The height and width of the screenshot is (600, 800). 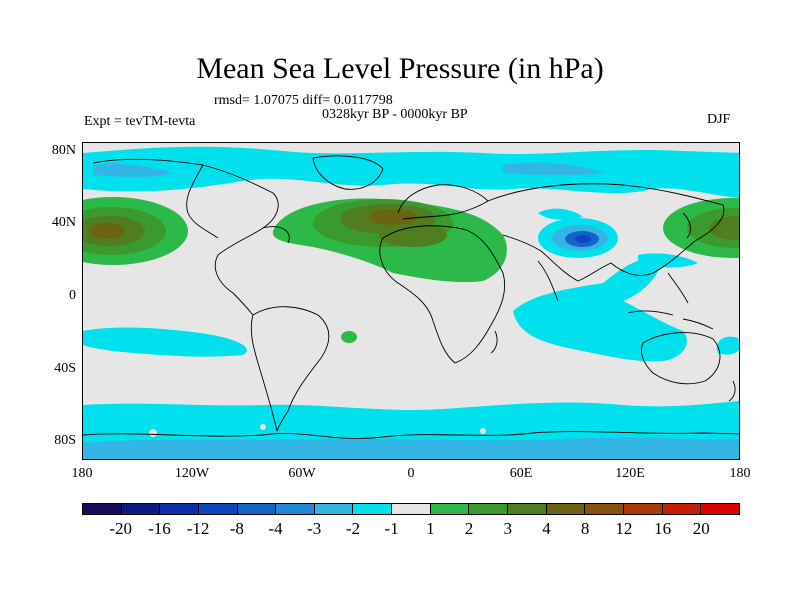 What do you see at coordinates (72, 295) in the screenshot?
I see `lat-label-0: 0` at bounding box center [72, 295].